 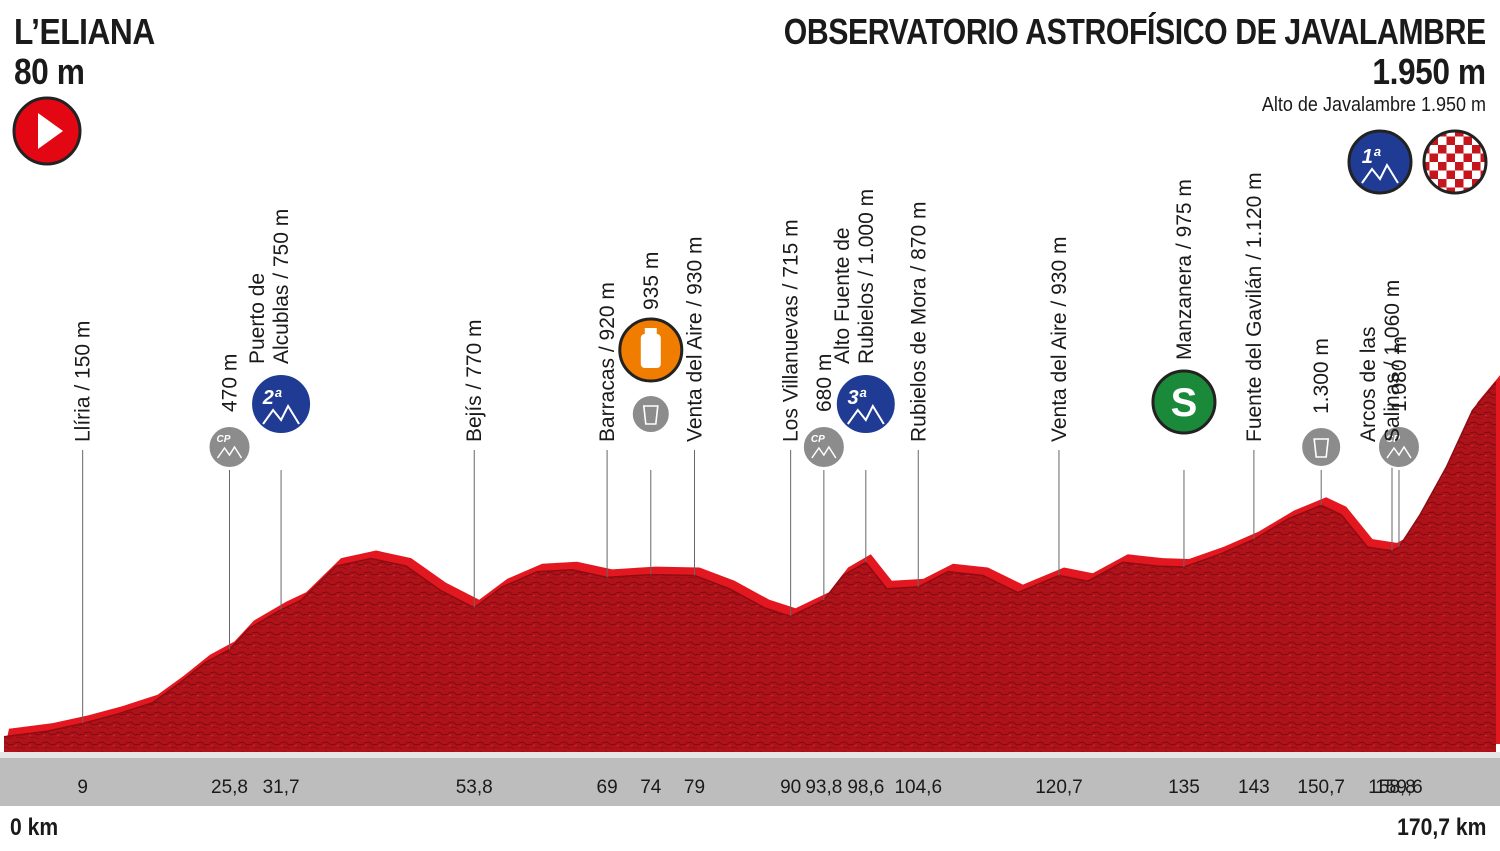 I want to click on waypoint-label-line: Arcos de las, so click(x=1368, y=384).